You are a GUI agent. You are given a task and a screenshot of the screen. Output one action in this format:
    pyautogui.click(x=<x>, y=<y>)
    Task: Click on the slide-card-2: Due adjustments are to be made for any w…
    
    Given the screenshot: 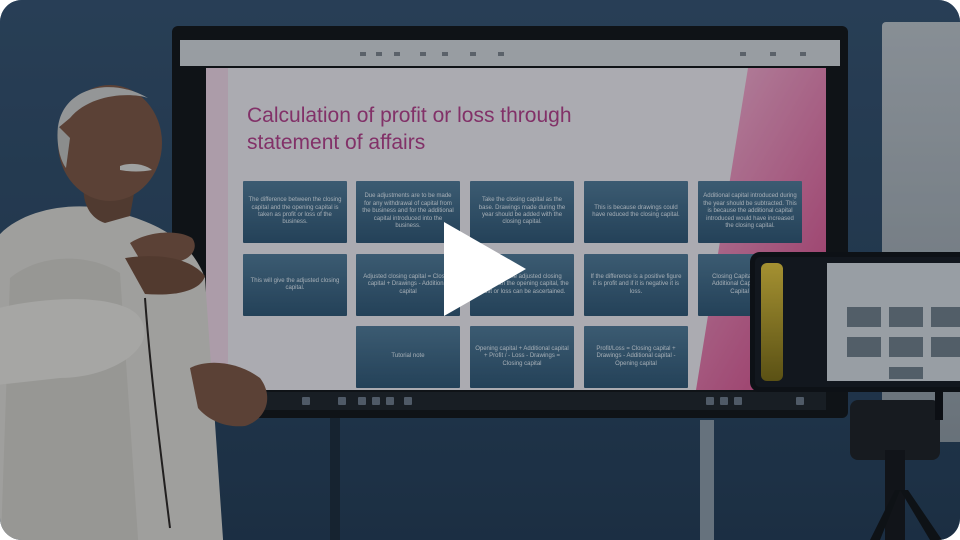 What is the action you would take?
    pyautogui.click(x=408, y=212)
    